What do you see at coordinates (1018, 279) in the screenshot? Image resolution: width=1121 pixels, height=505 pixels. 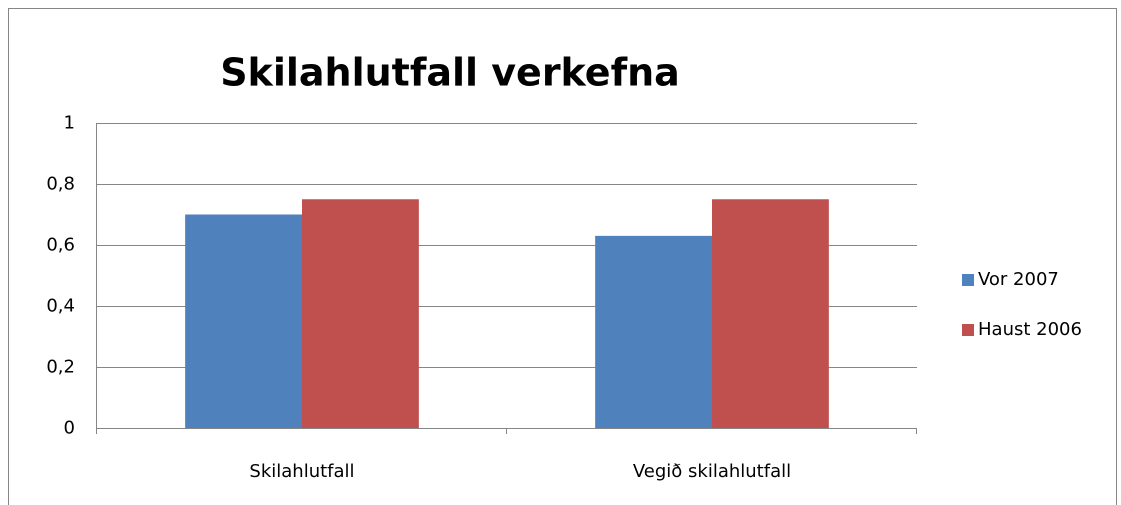 I see `legend-label: Vor 2007` at bounding box center [1018, 279].